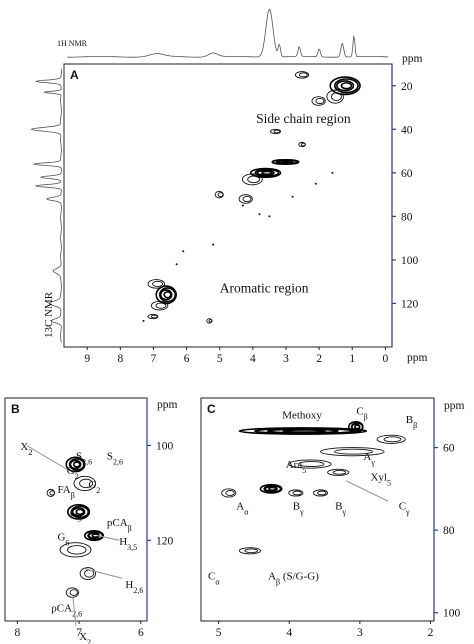 This screenshot has width=474, height=644. I want to click on panel-a-x-axis-label: ppm, so click(417, 358).